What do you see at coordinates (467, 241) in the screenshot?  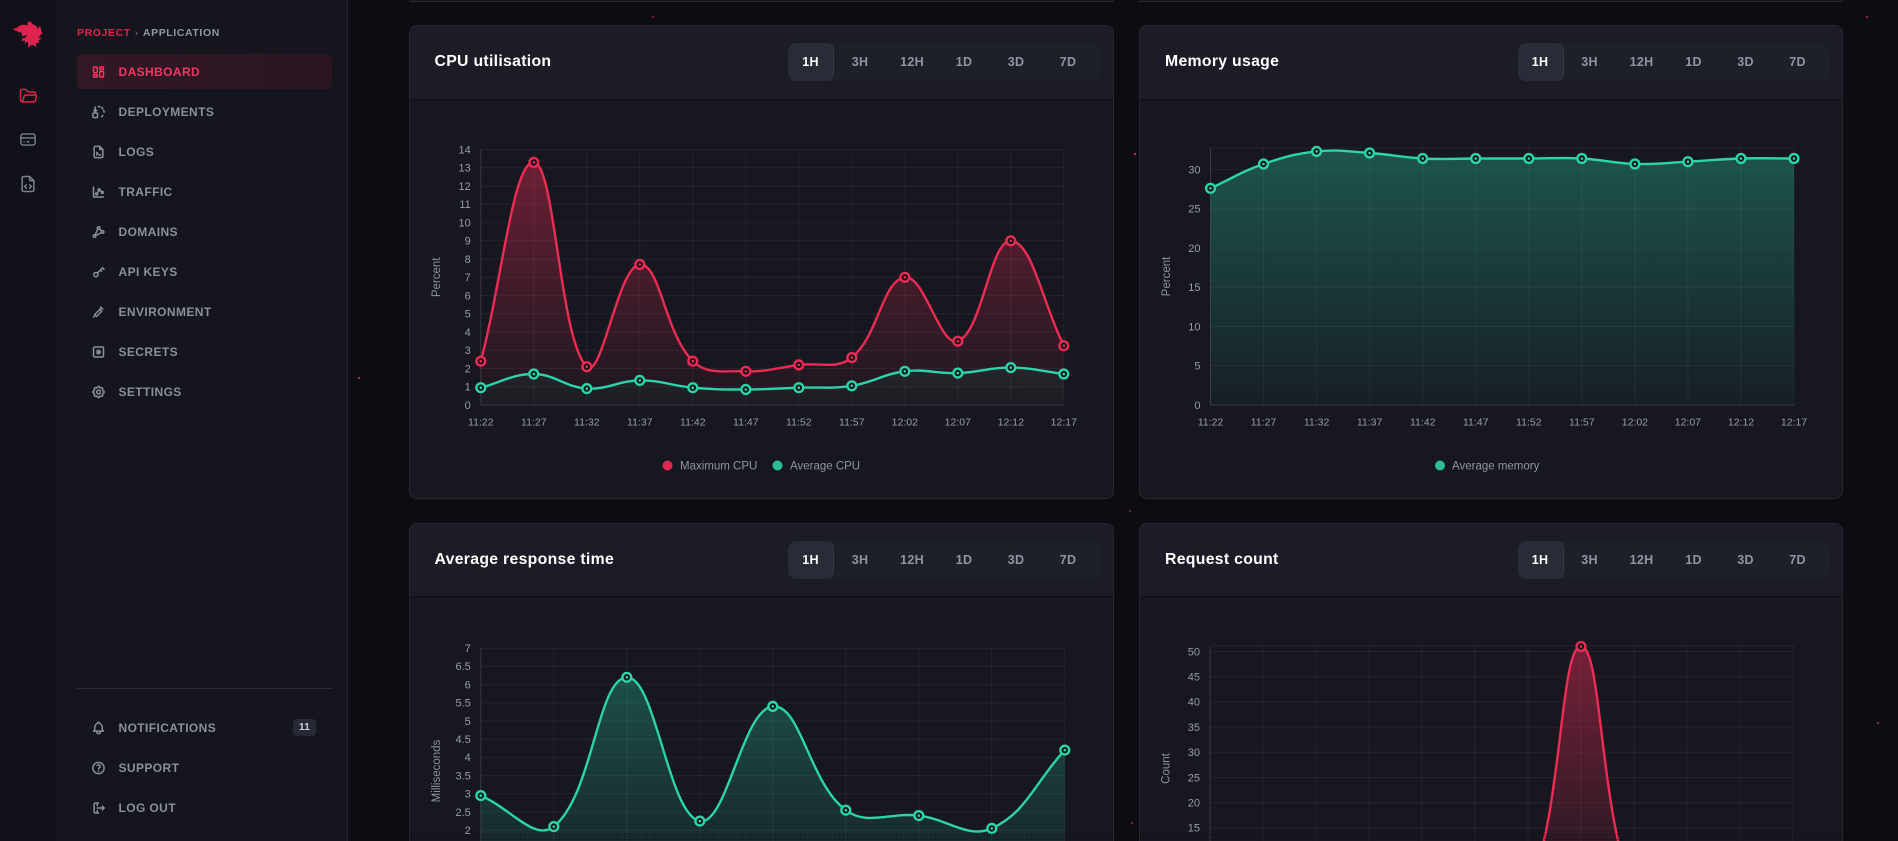 I see `svg-text: 9` at bounding box center [467, 241].